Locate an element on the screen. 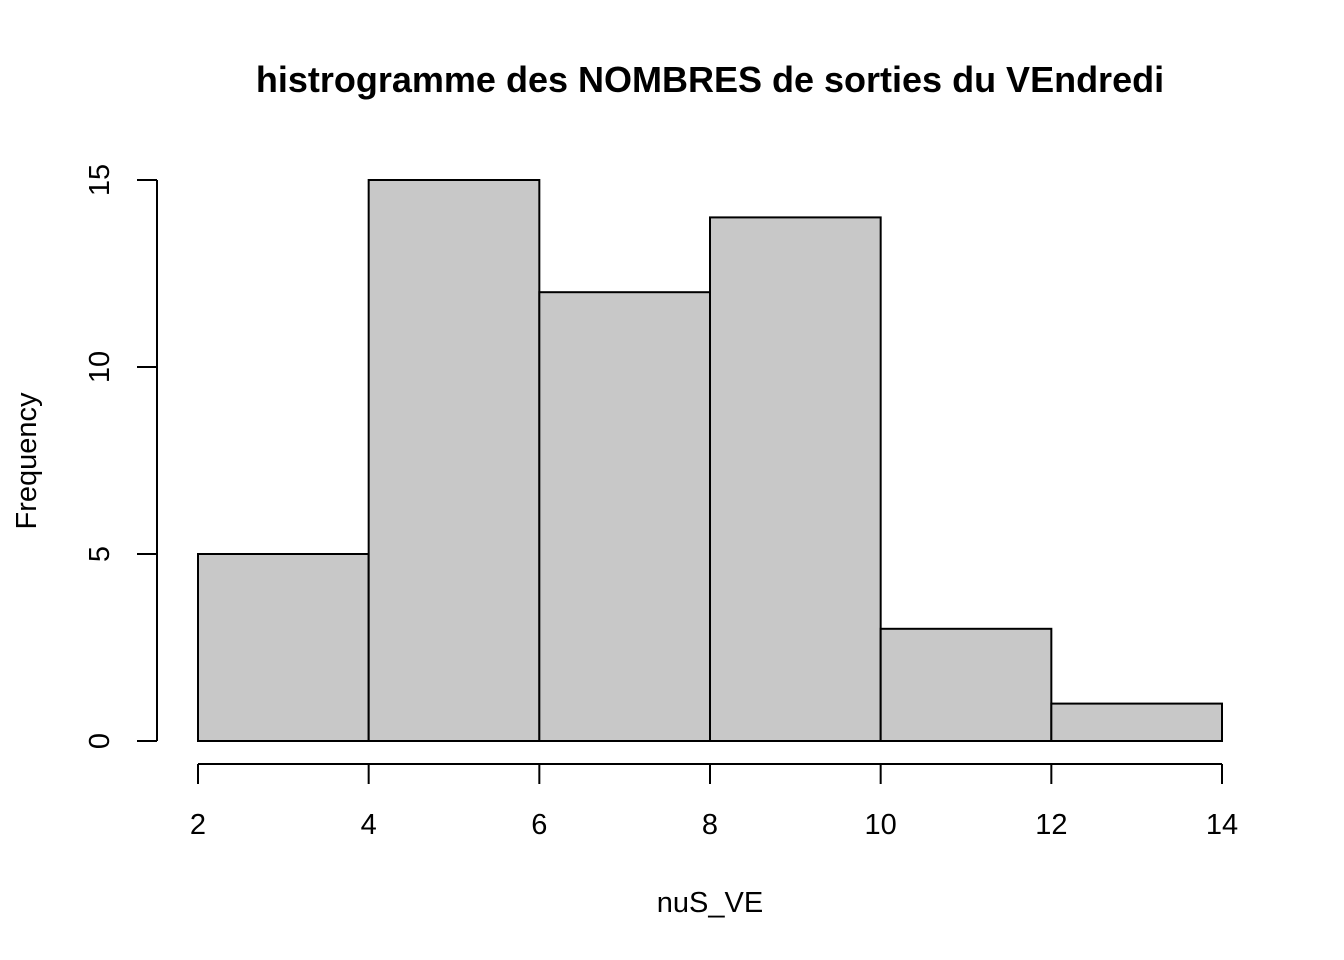  y-tick-label: 5 is located at coordinates (100, 554).